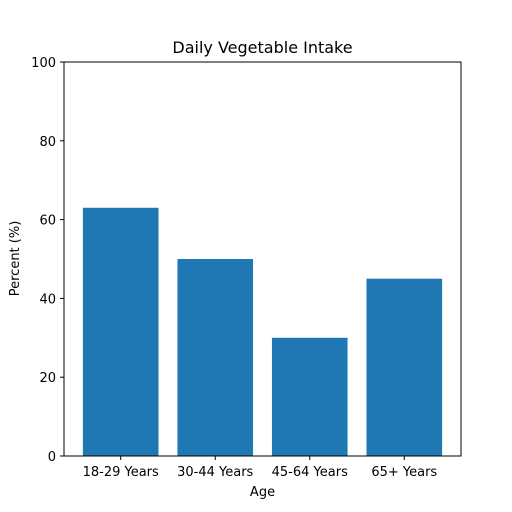 This screenshot has width=512, height=512. Describe the element at coordinates (215, 472) in the screenshot. I see `x-tick-label: 30-44 Years` at that location.